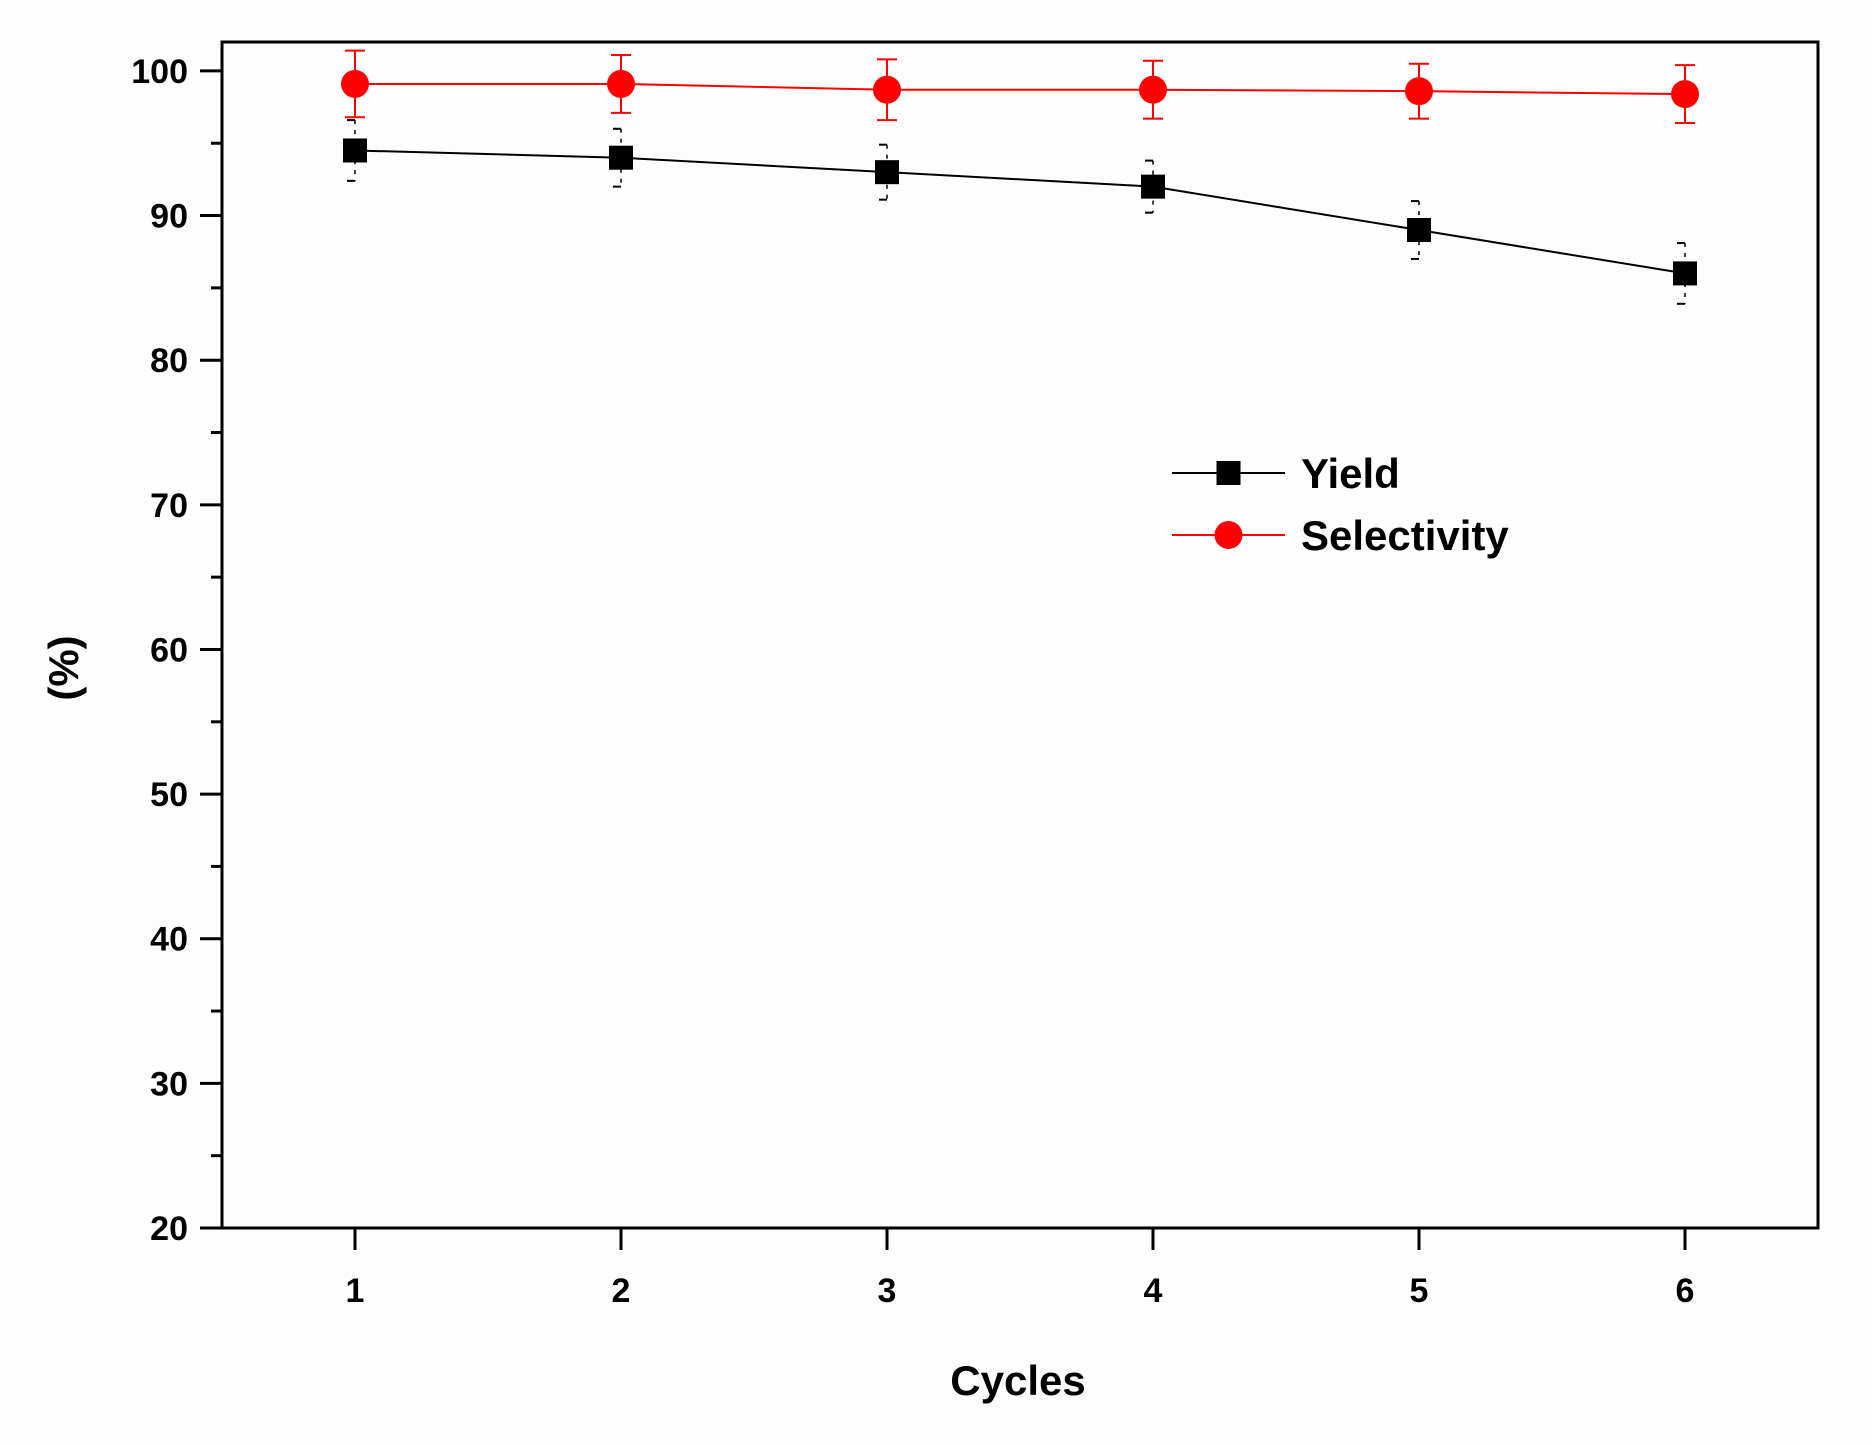  I want to click on series-yield, so click(1020, 212).